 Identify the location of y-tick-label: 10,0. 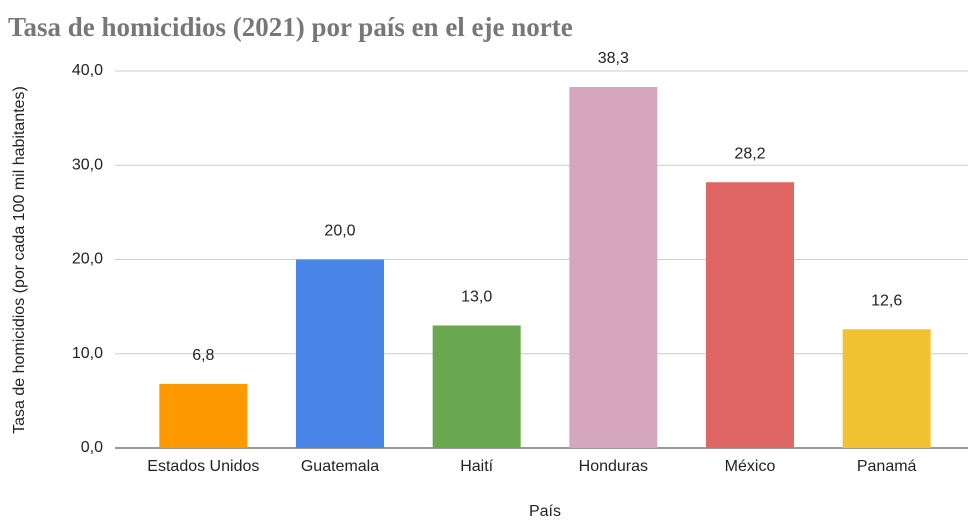
(87, 353).